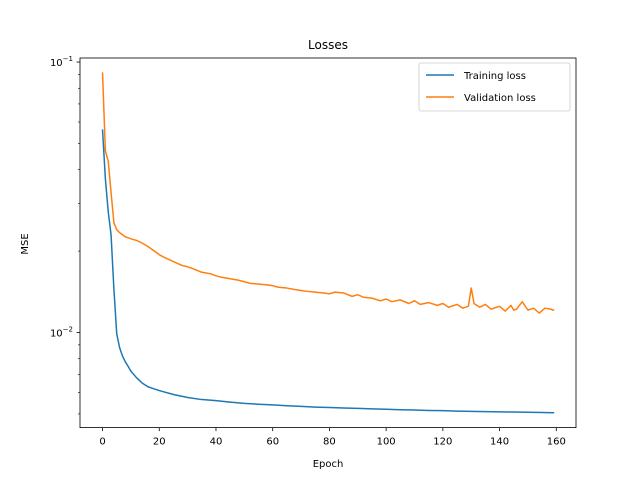  Describe the element at coordinates (386, 442) in the screenshot. I see `x-tick-label: 100` at that location.